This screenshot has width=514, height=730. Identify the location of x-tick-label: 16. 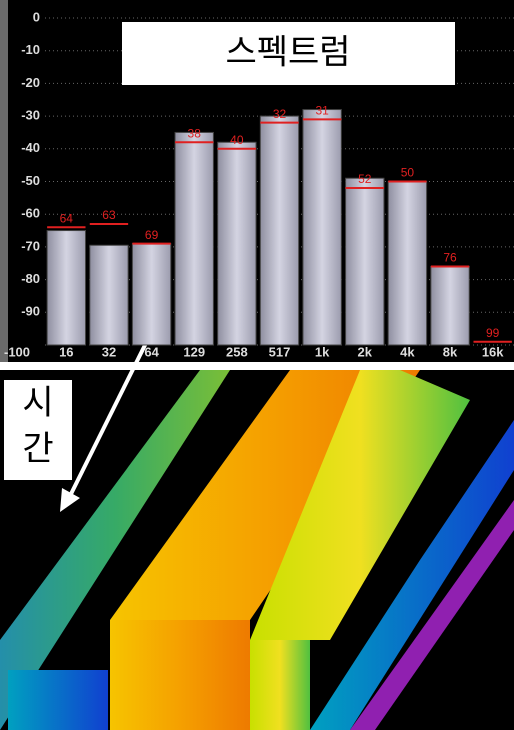
(66, 351).